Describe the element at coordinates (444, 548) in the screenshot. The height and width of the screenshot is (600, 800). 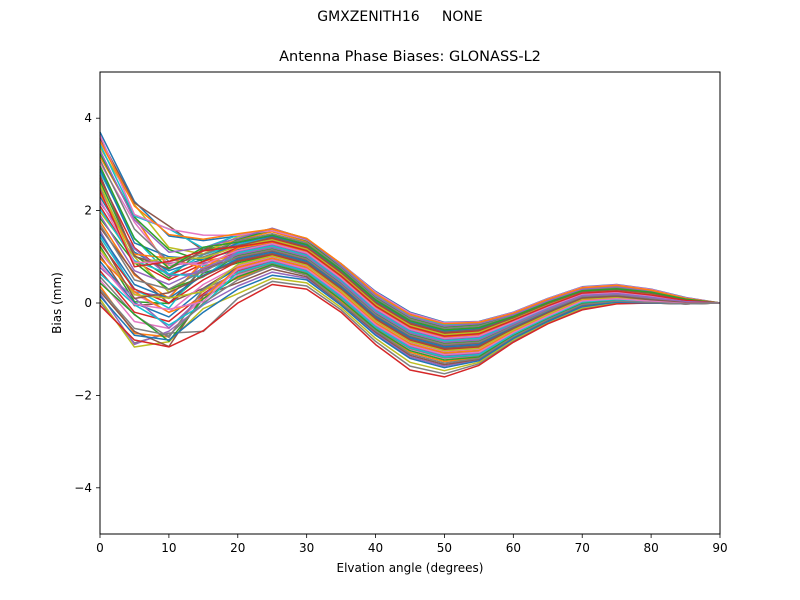
I see `x-tick-label: 50` at that location.